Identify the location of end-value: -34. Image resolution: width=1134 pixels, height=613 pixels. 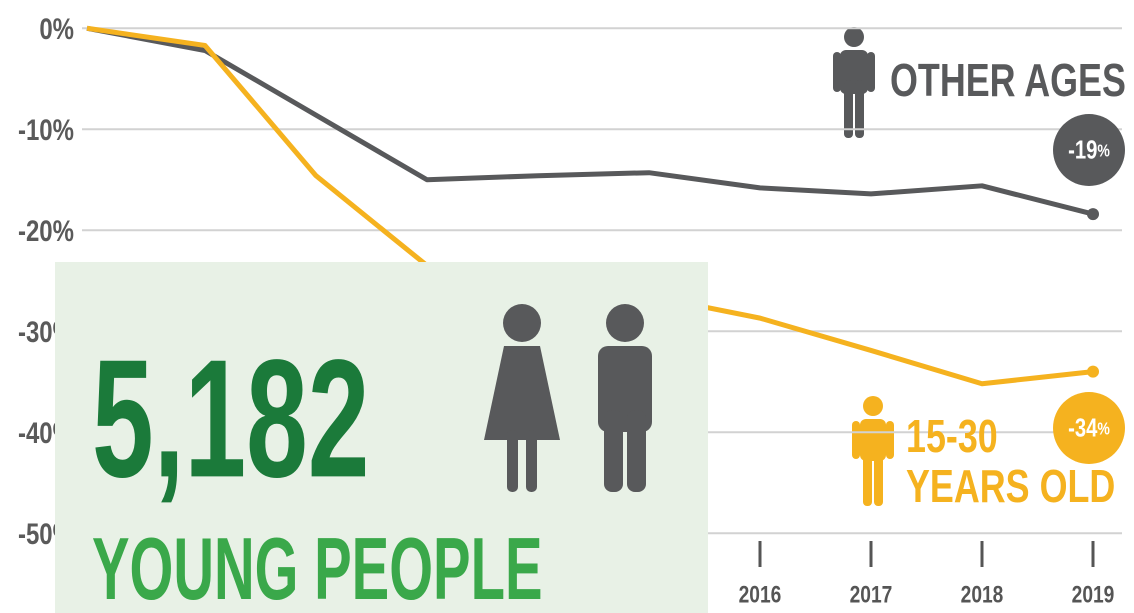
(1082, 427).